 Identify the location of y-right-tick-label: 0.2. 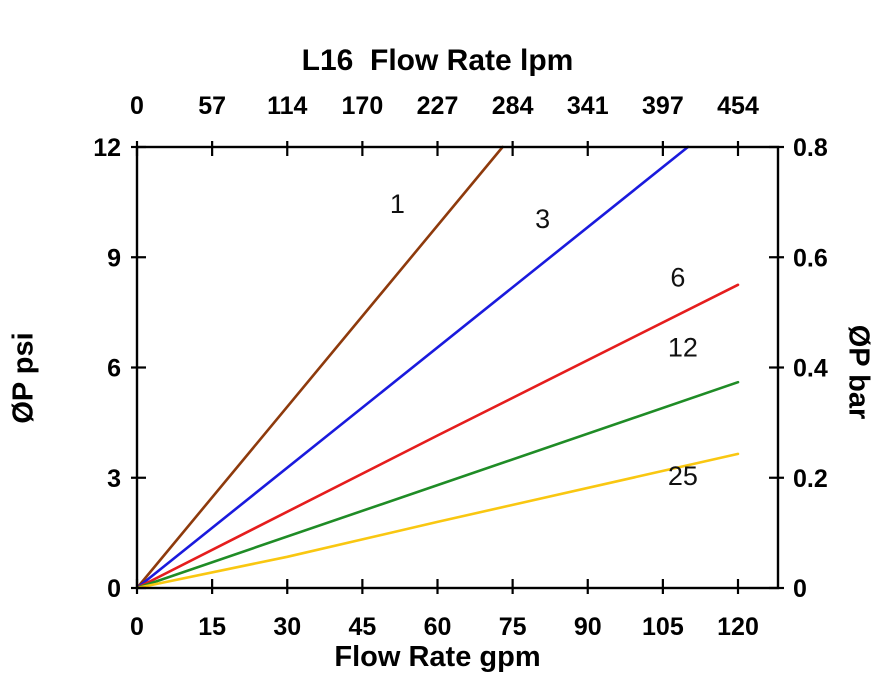
(810, 479).